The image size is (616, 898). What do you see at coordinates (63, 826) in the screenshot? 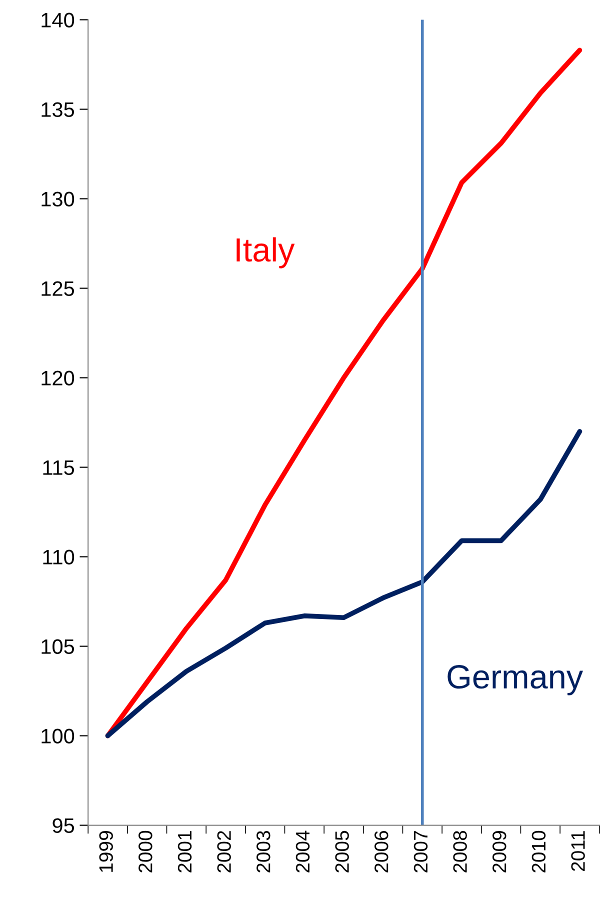
I see `y-tick-label: 95` at bounding box center [63, 826].